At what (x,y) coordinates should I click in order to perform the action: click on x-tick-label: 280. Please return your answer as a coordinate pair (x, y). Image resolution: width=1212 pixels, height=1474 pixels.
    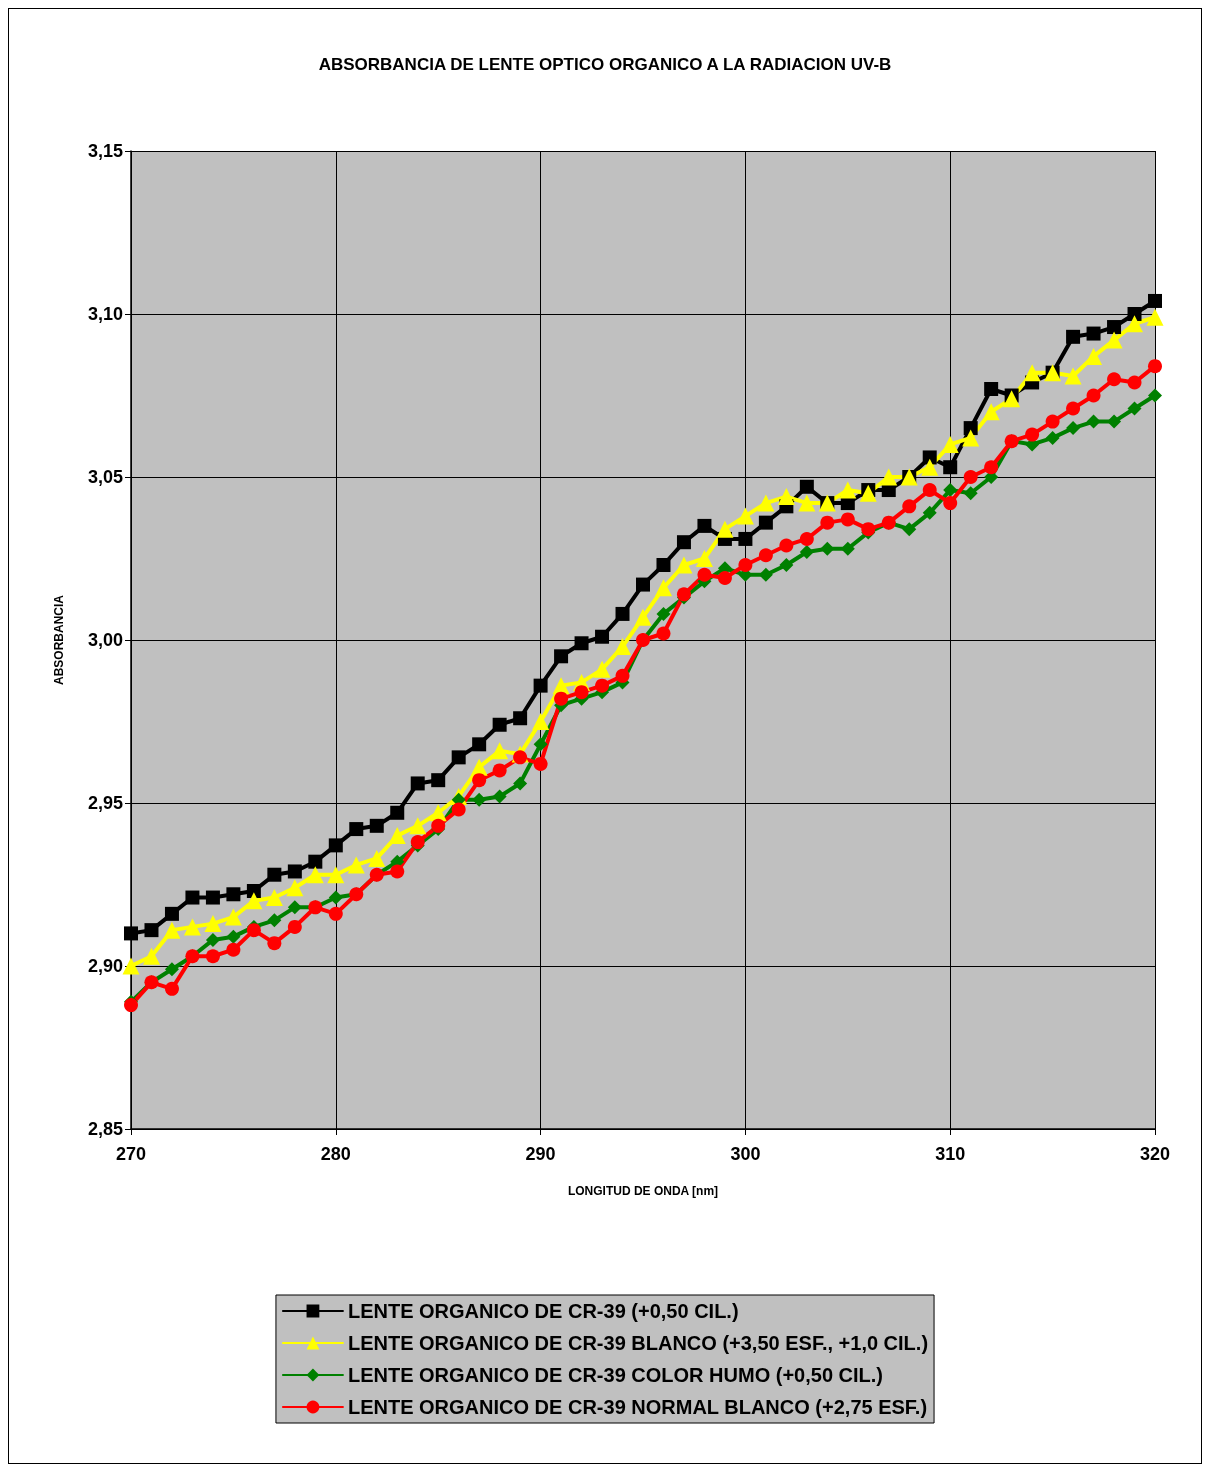
    Looking at the image, I should click on (335, 1154).